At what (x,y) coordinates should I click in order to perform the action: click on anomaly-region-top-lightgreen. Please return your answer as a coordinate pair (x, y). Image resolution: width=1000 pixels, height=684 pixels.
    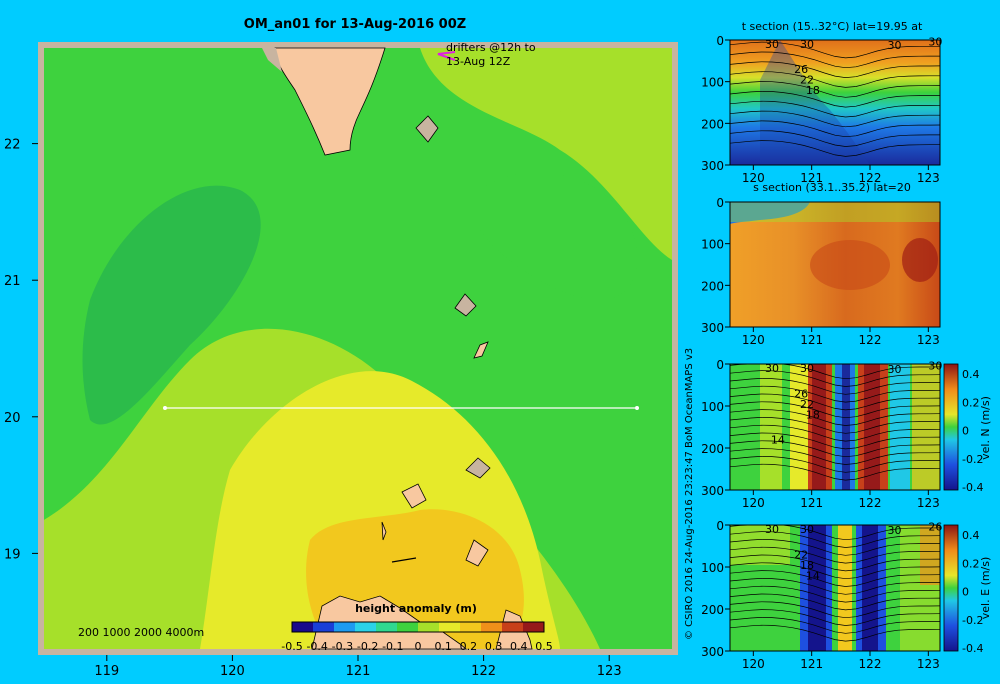
    Looking at the image, I should click on (522, 83).